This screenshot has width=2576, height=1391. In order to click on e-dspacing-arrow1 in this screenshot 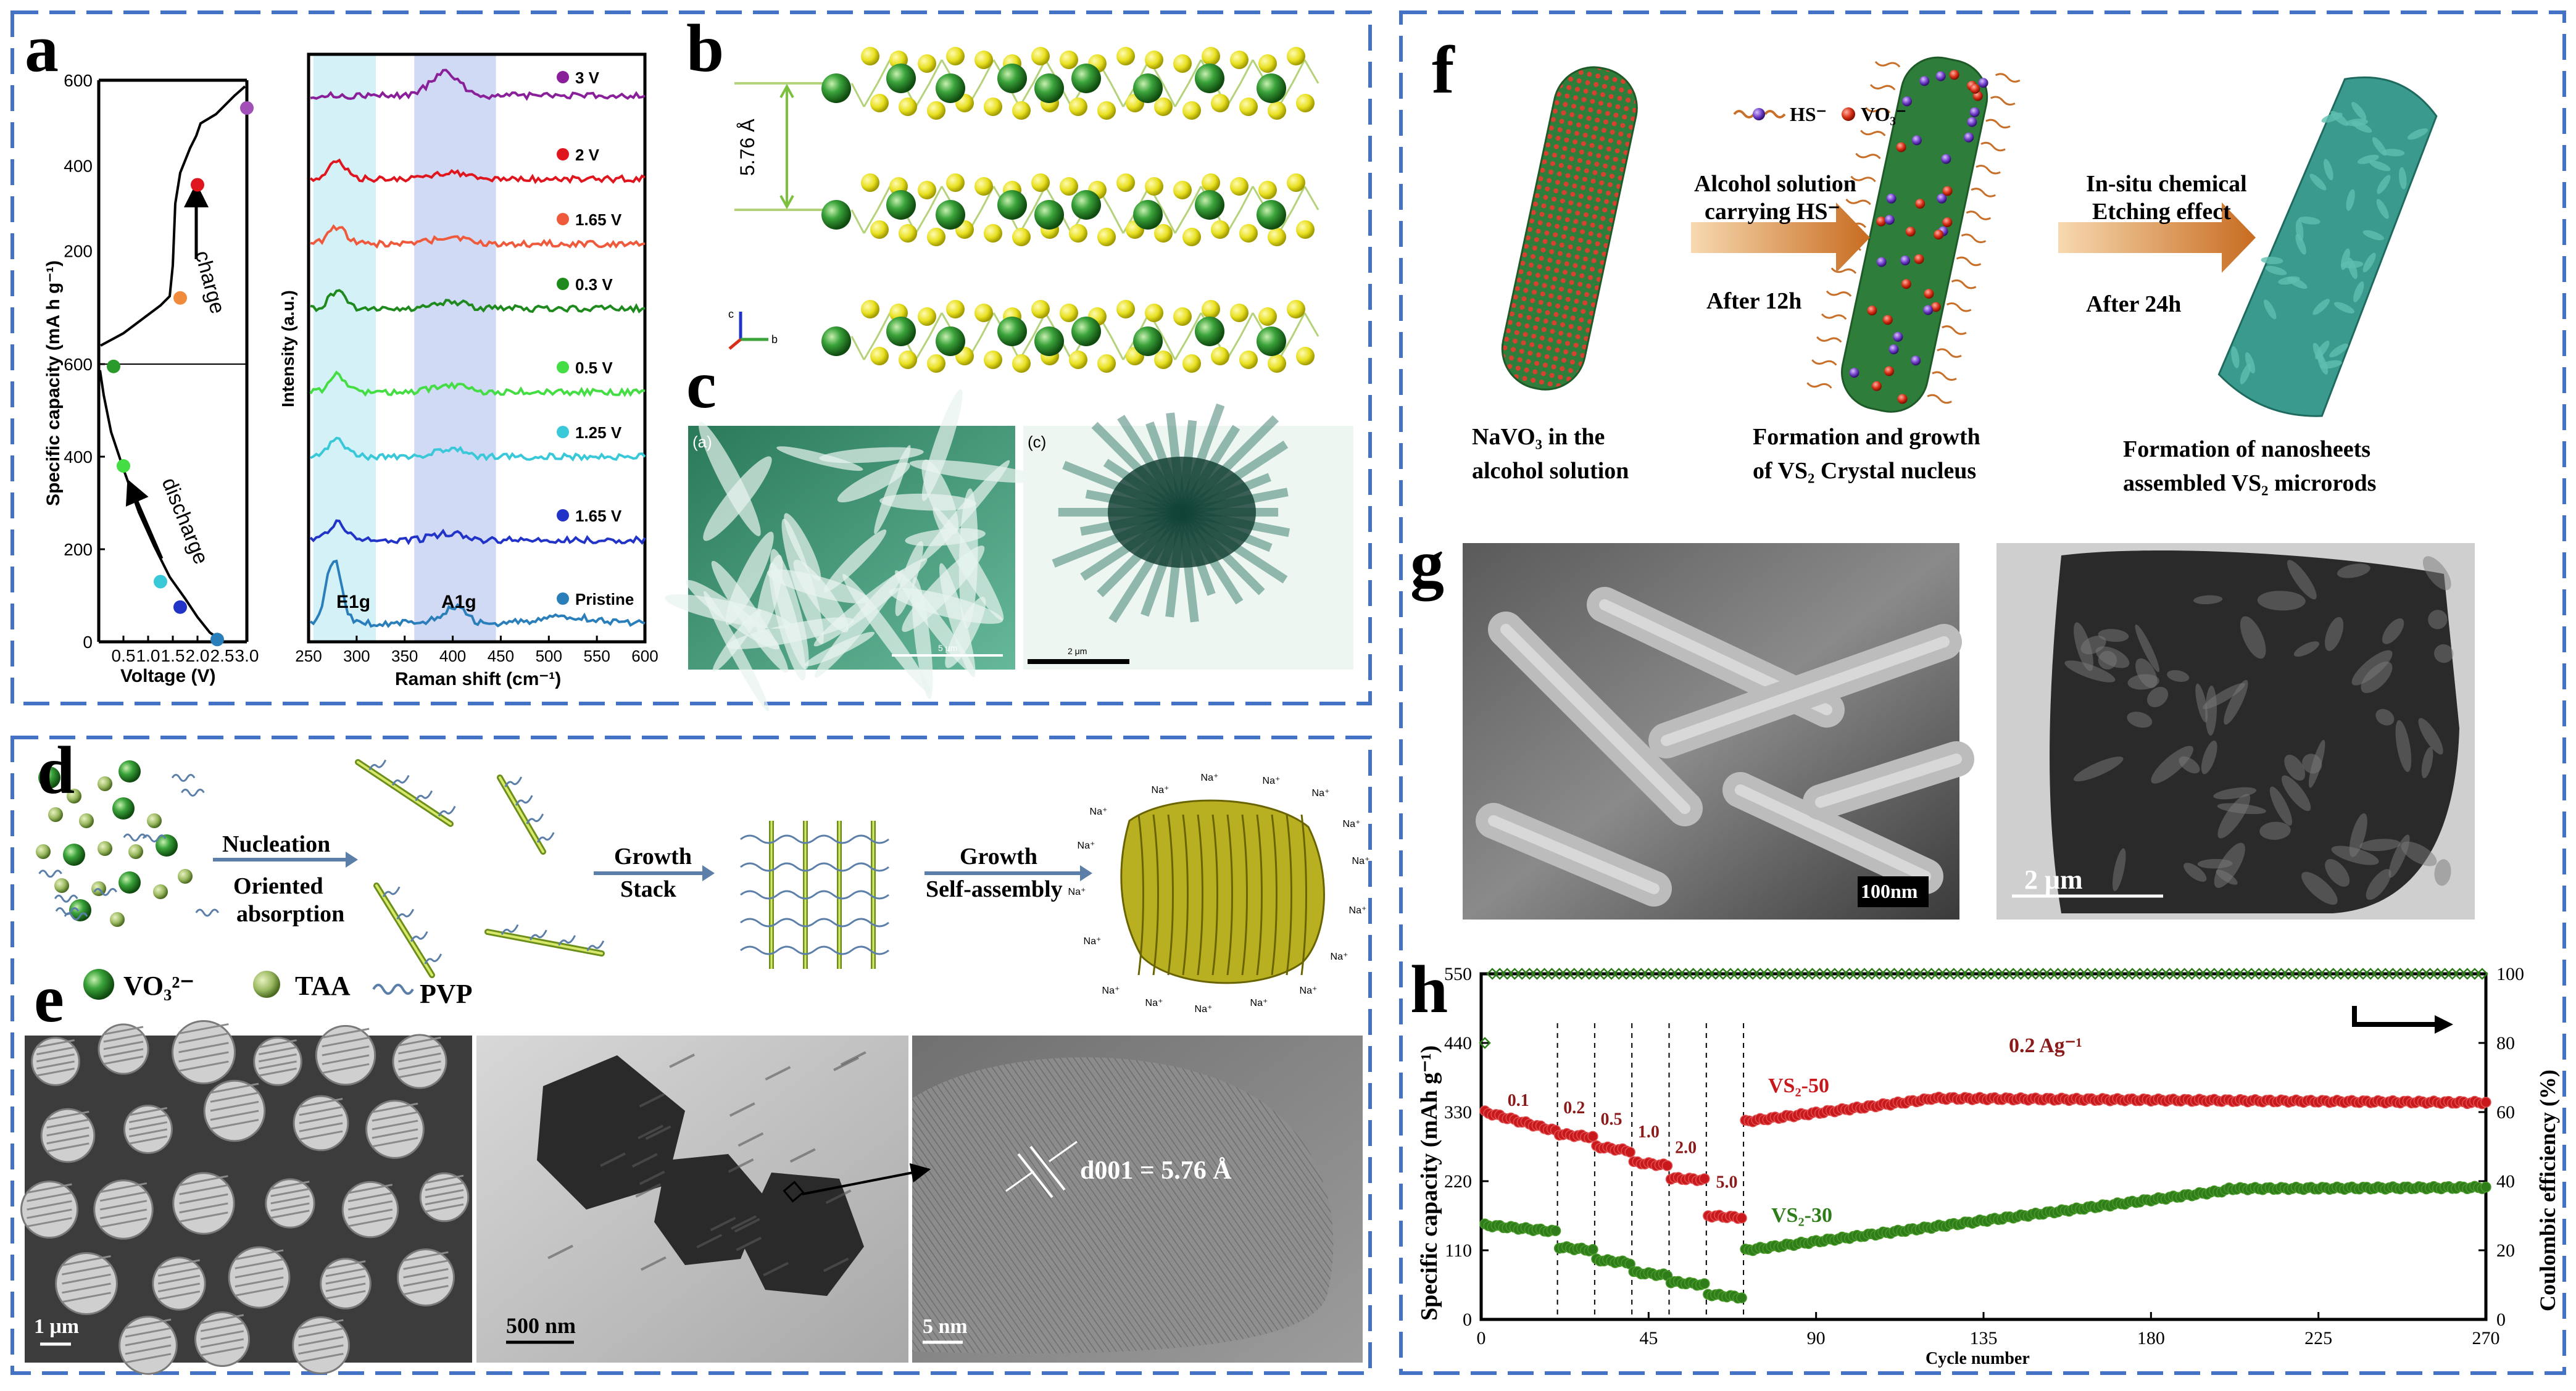, I will do `click(1020, 1181)`.